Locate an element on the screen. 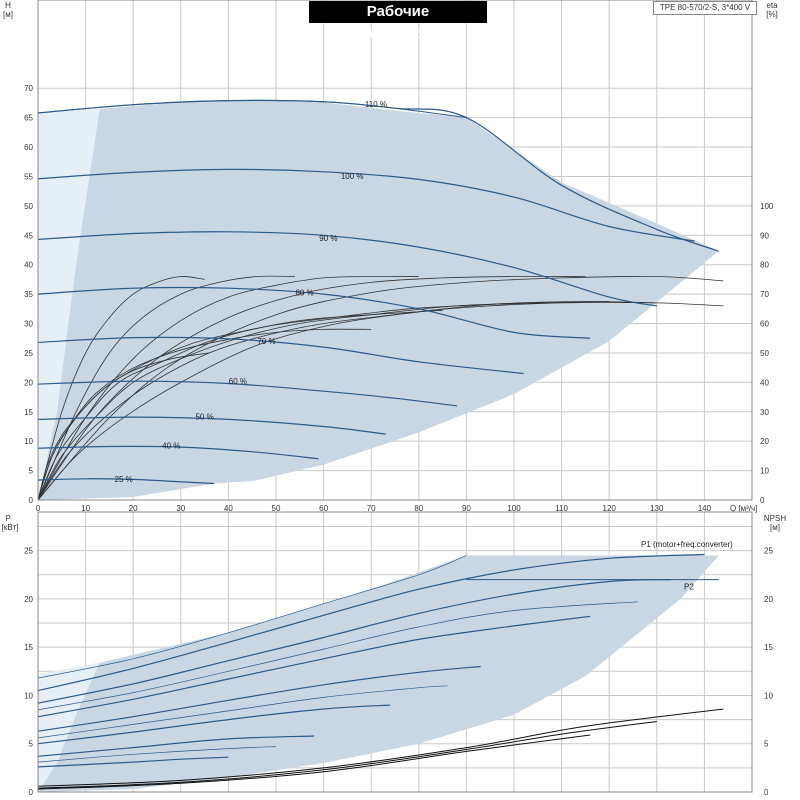 This screenshot has height=800, width=800. speed-curve-label: 50 % is located at coordinates (204, 416).